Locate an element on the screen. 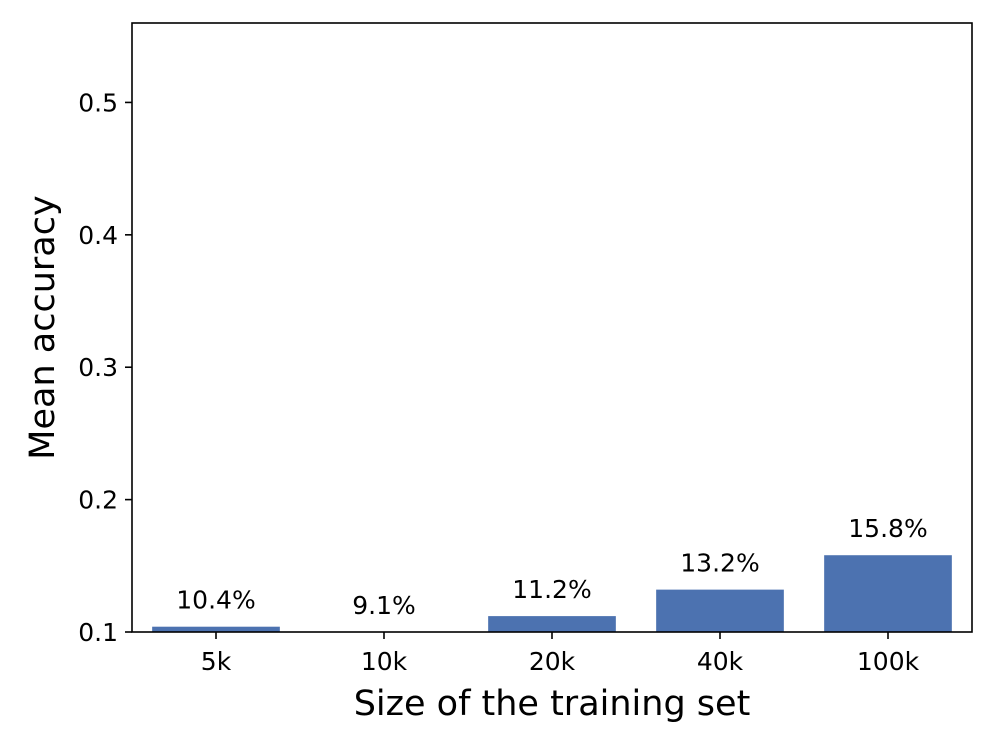 The width and height of the screenshot is (996, 747). y-axis-ticks: 0.1 0.2 0.3 0.4 0.5 is located at coordinates (105, 367).